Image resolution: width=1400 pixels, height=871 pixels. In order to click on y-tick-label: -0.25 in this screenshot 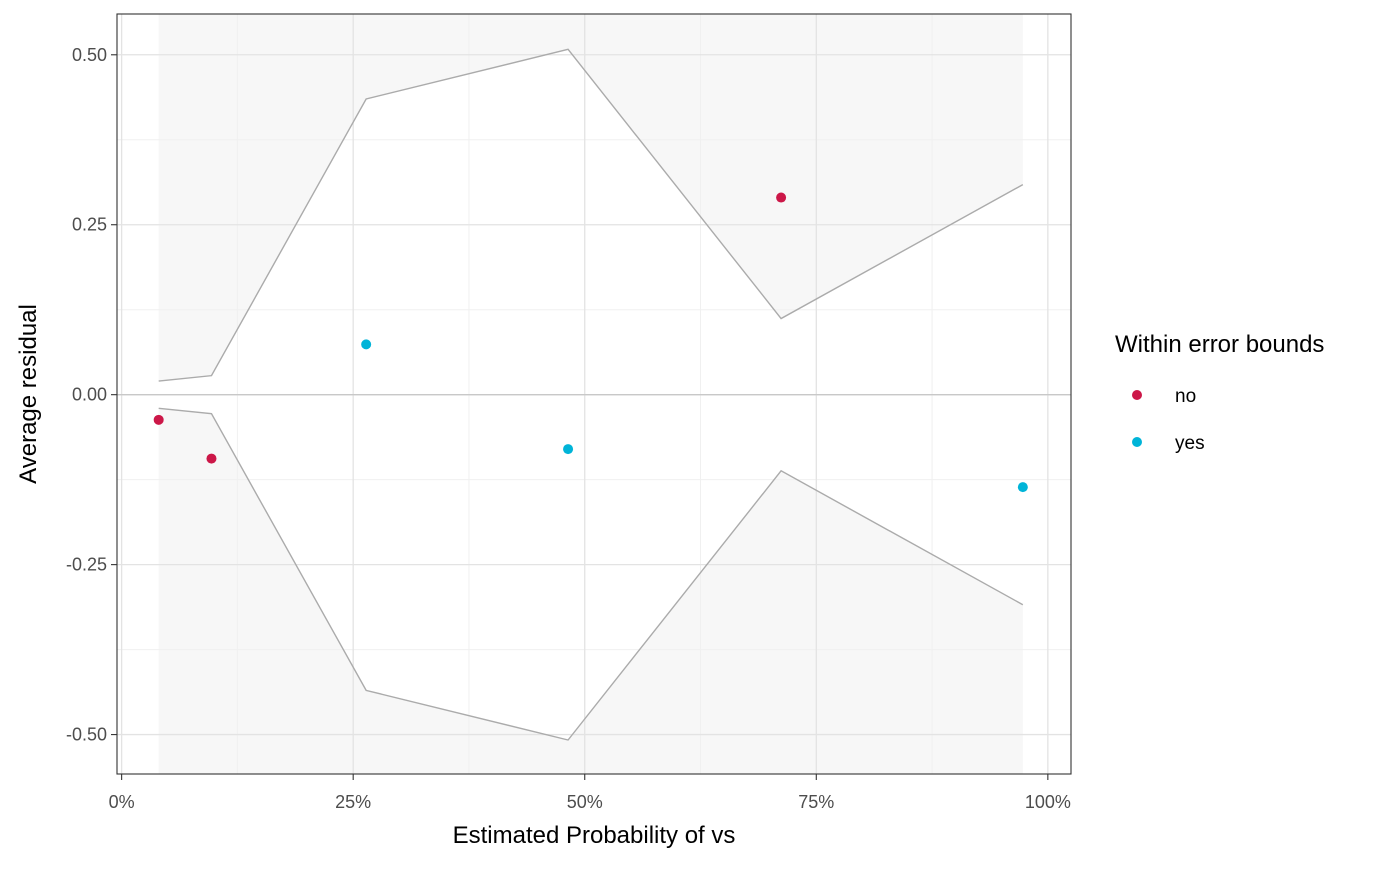, I will do `click(86, 565)`.